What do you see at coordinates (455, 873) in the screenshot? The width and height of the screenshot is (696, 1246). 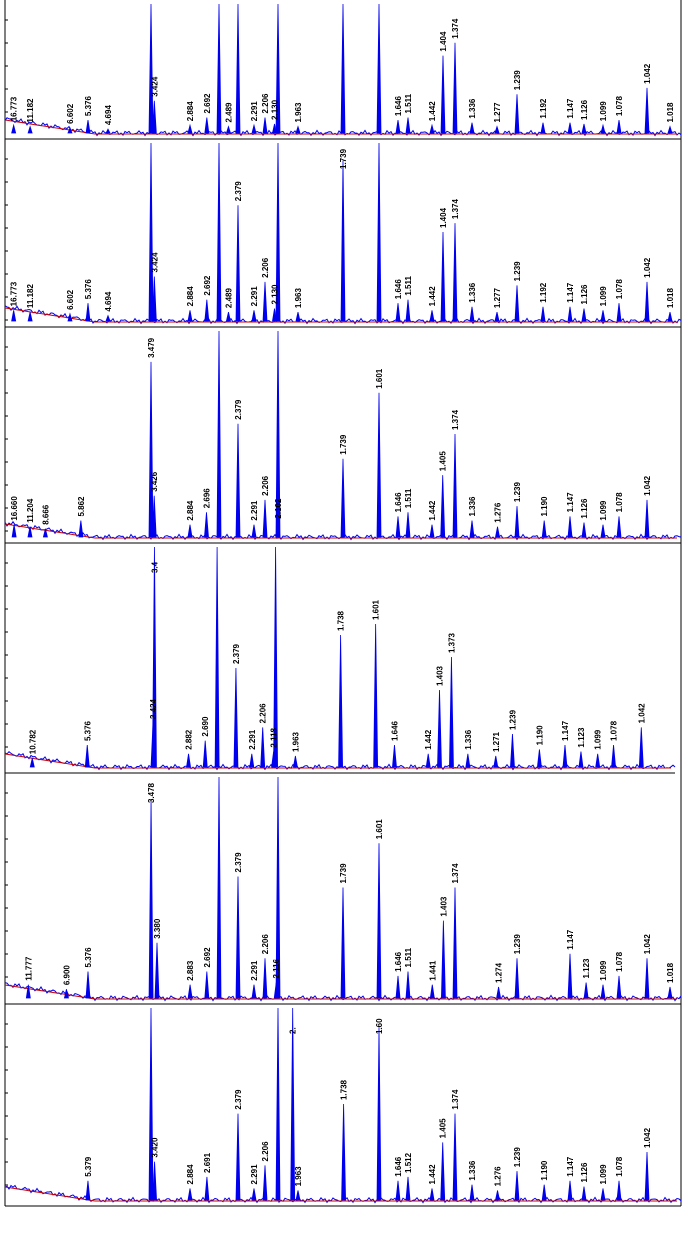 I see `peak-label: 1.374` at bounding box center [455, 873].